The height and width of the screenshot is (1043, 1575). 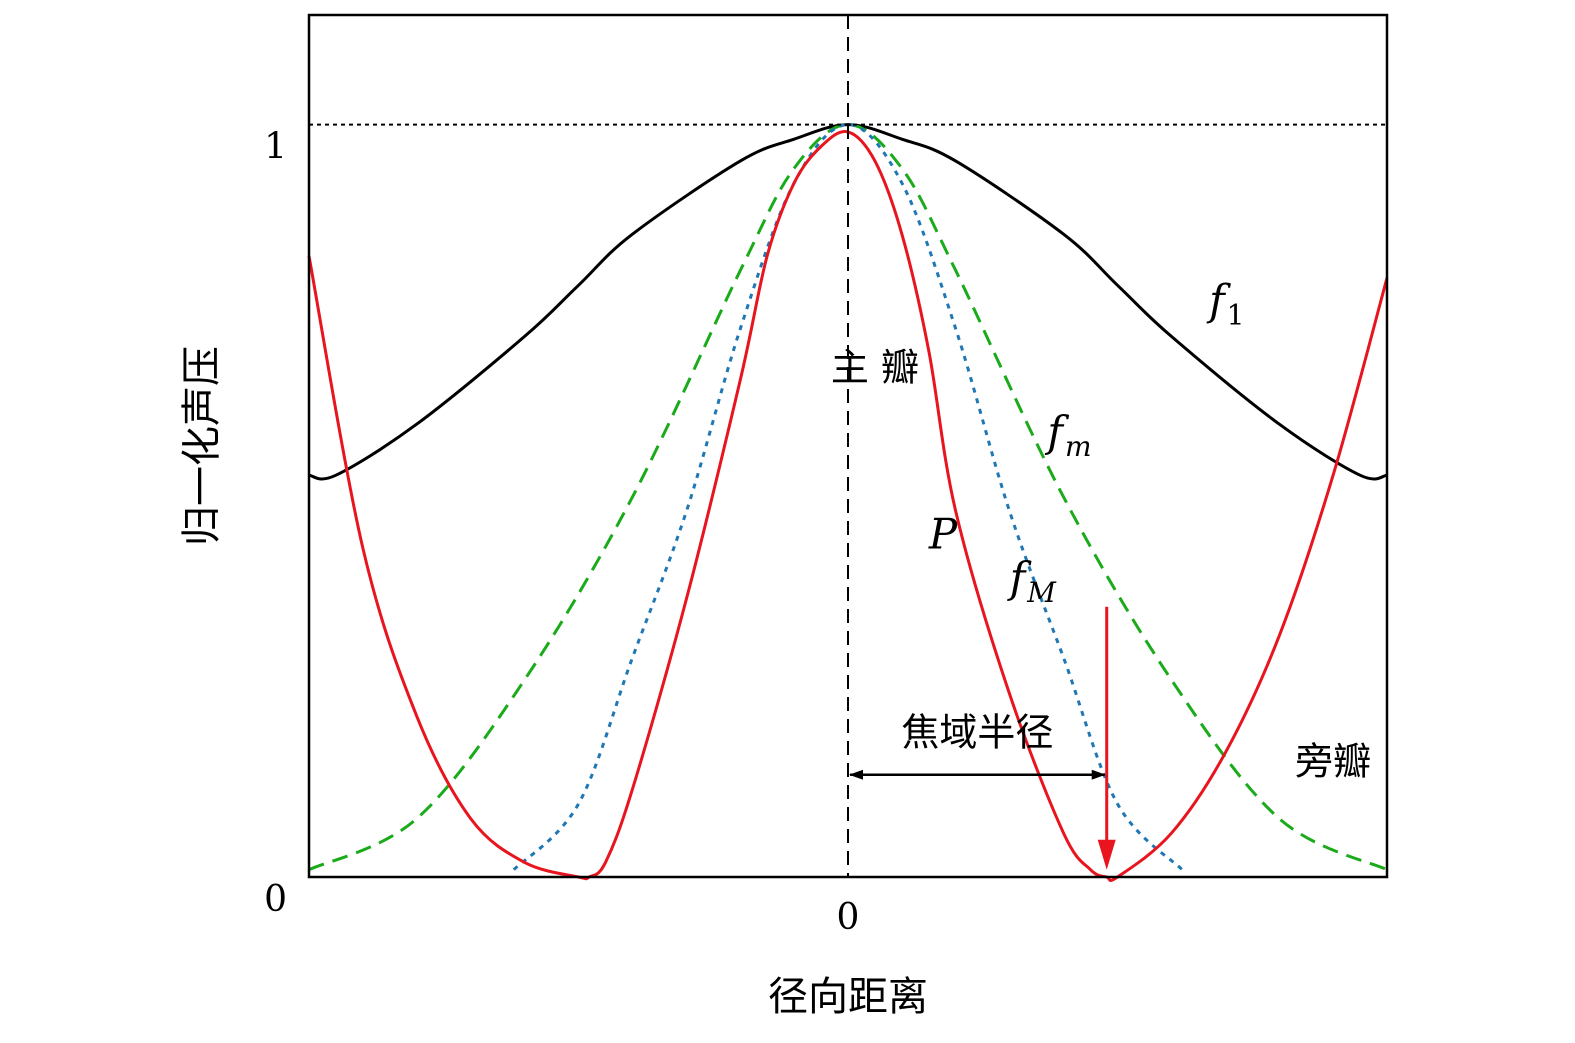 I want to click on red-arrow-head, so click(x=1106, y=854).